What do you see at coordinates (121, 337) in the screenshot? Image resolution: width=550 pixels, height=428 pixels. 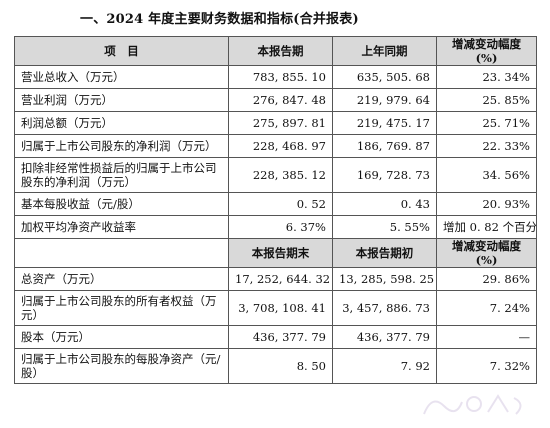 I see `row-item: 股本（万元）` at bounding box center [121, 337].